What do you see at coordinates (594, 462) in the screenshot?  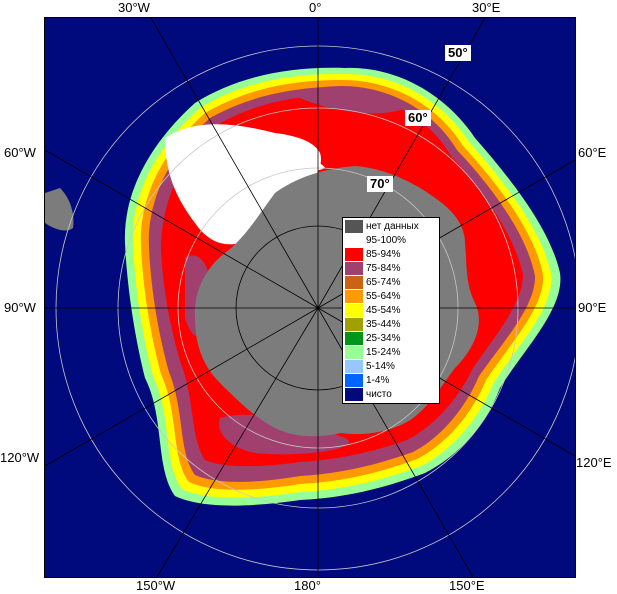 I see `lon-label-120e: 120°E` at bounding box center [594, 462].